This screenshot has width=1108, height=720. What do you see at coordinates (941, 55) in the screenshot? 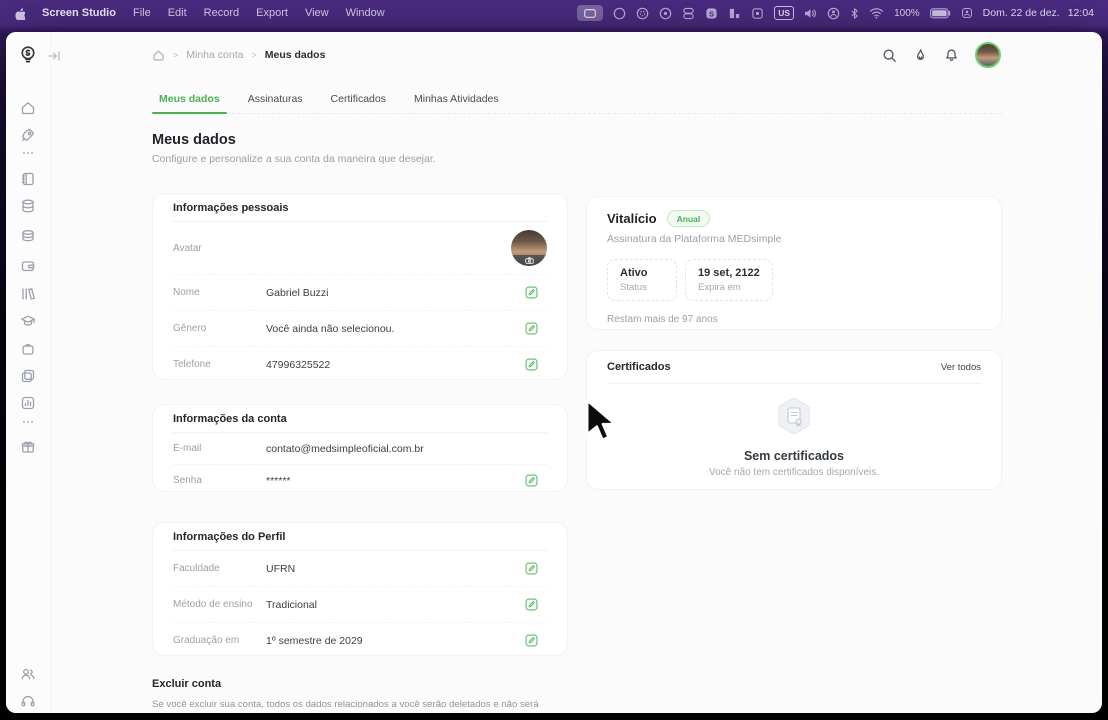
I see `topbar-actions` at bounding box center [941, 55].